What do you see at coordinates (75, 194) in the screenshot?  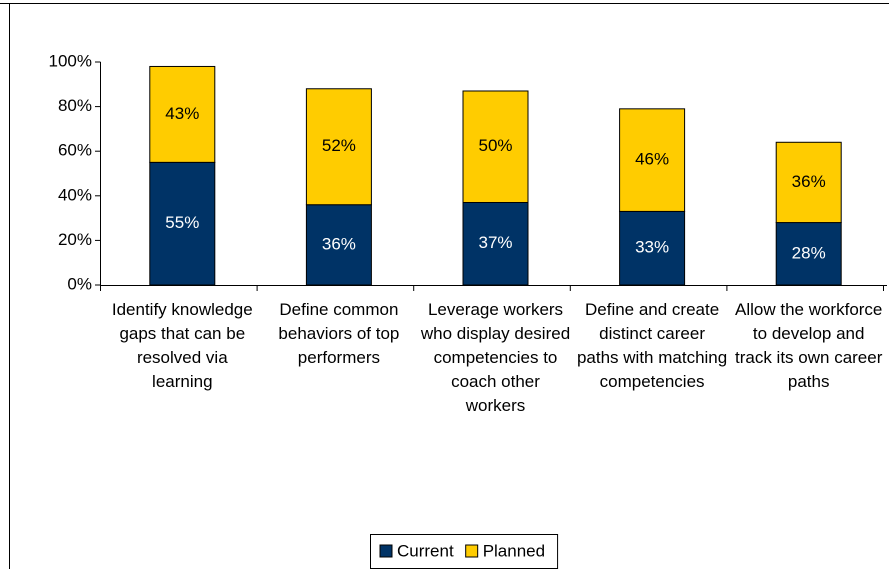 I see `y-tick-label: 40%` at bounding box center [75, 194].